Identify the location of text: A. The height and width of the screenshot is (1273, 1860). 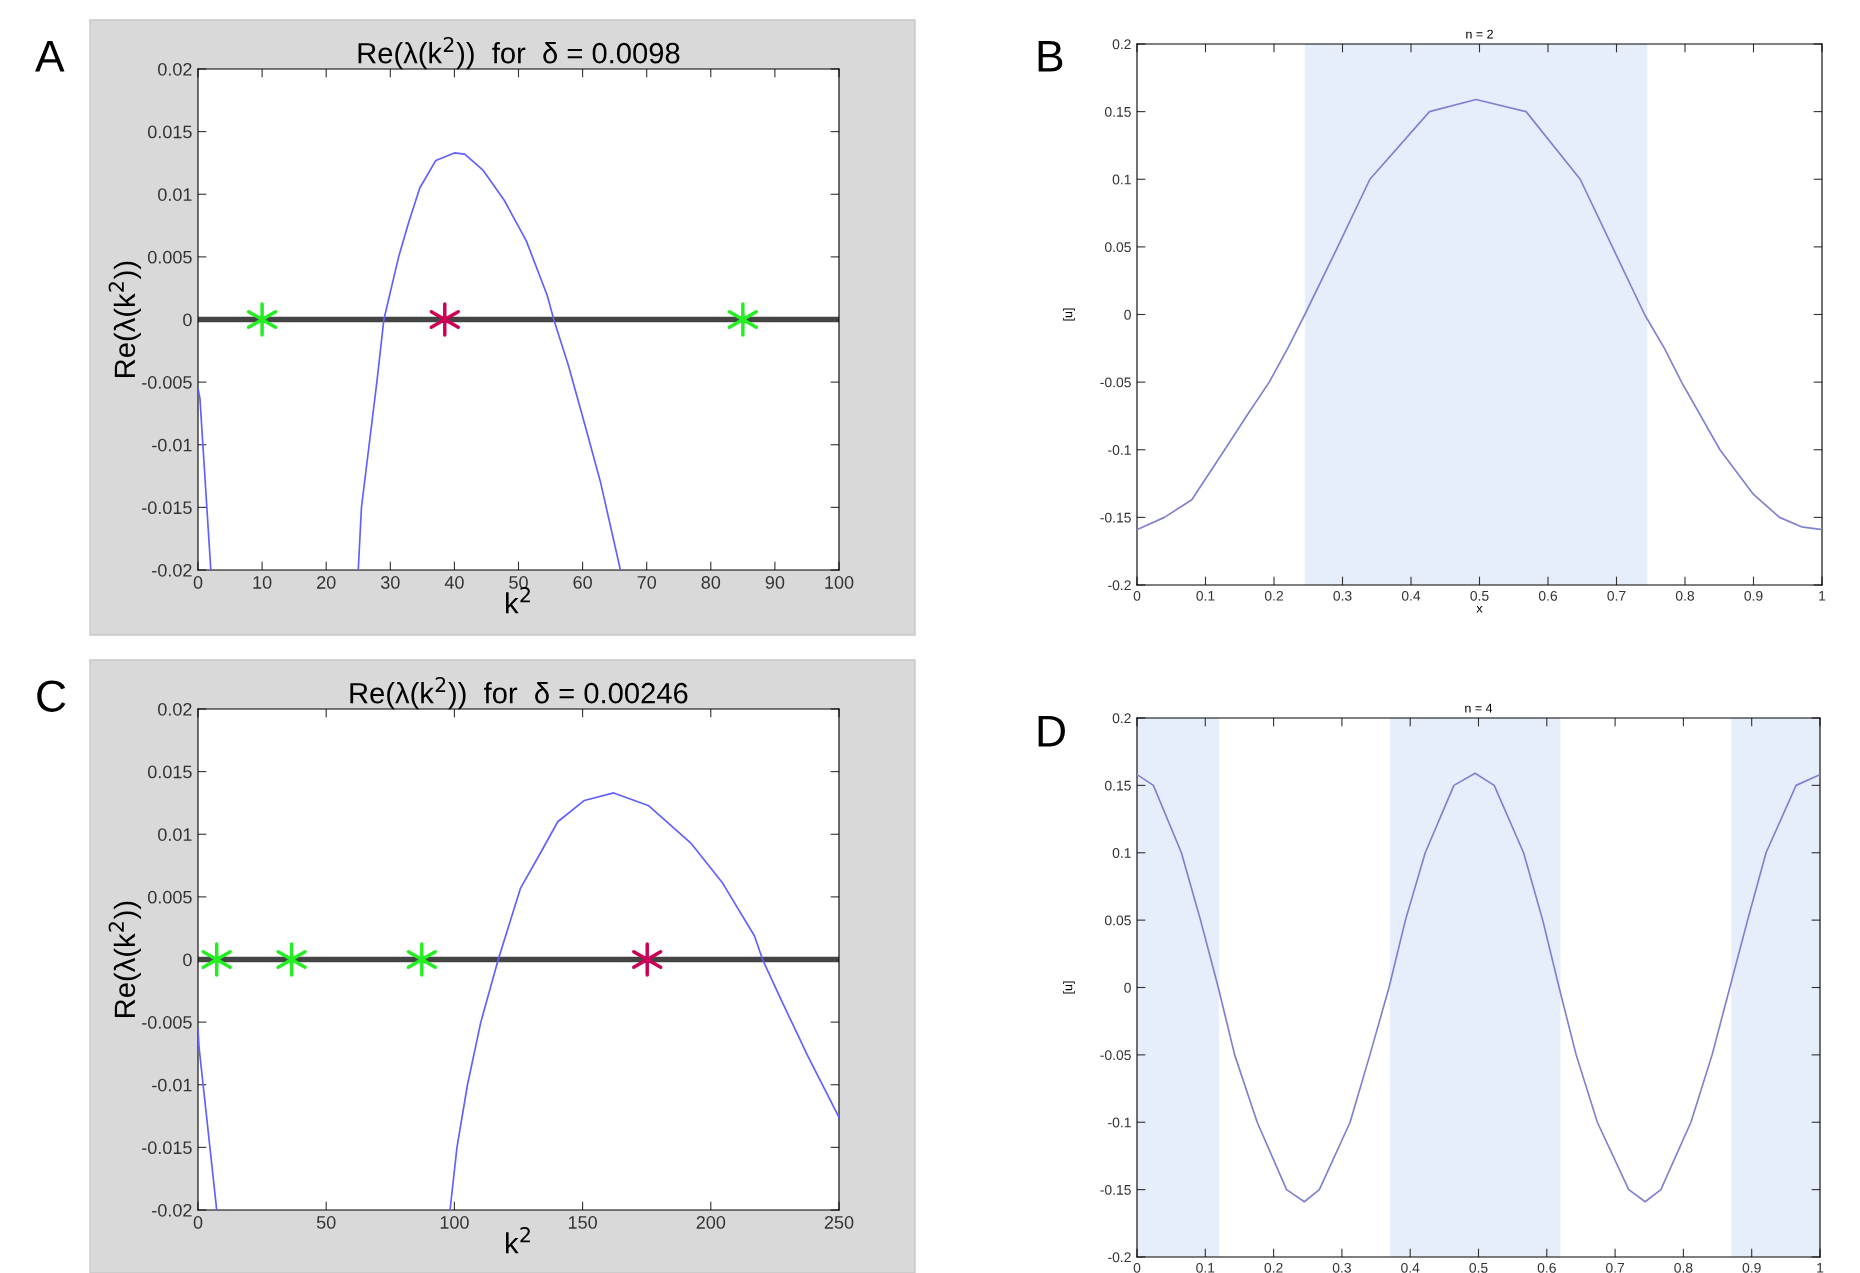
(50, 56).